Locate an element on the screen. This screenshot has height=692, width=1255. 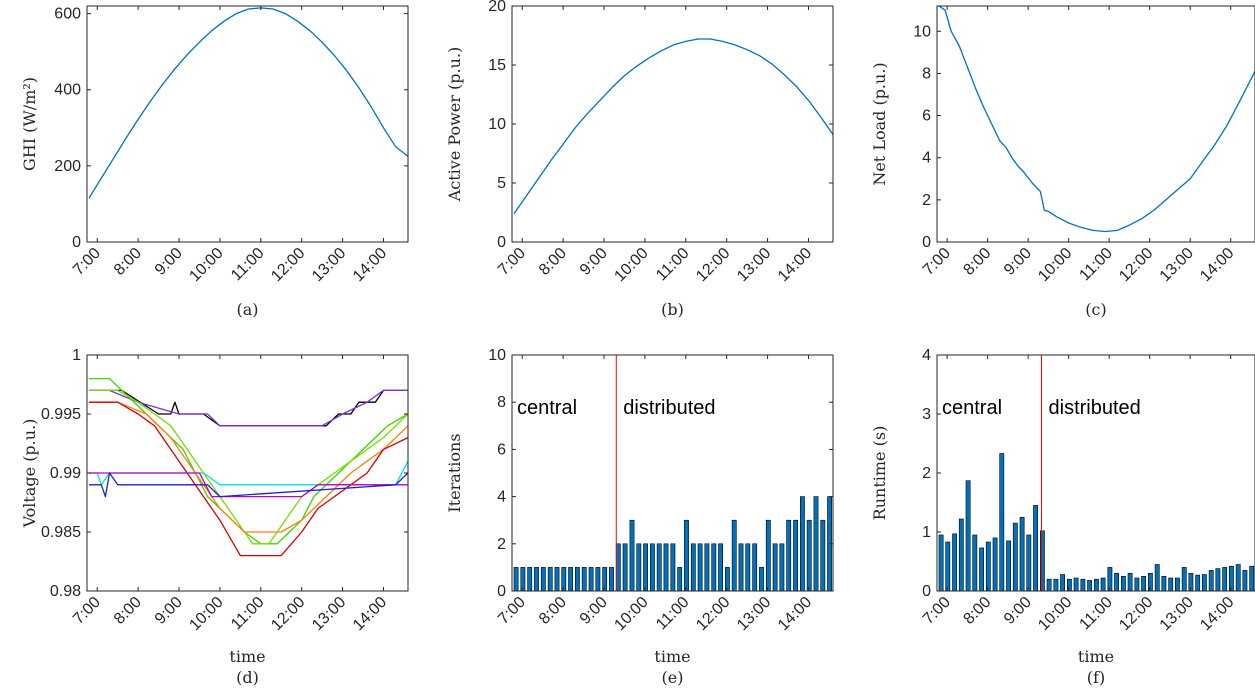
y-tick-label: 4 is located at coordinates (926, 158).